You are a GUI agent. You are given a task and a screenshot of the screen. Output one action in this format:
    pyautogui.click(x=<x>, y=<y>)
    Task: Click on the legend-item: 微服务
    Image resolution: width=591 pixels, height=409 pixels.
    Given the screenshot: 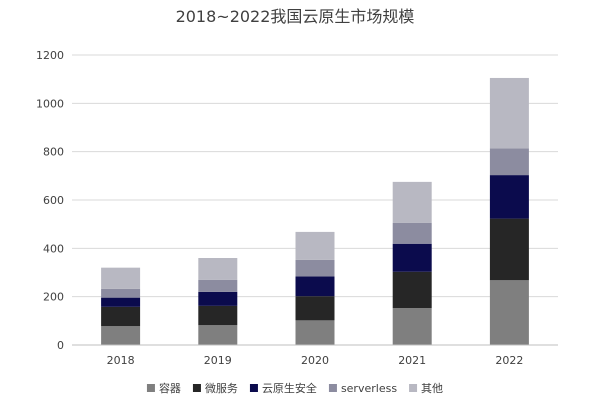 What is the action you would take?
    pyautogui.click(x=215, y=388)
    